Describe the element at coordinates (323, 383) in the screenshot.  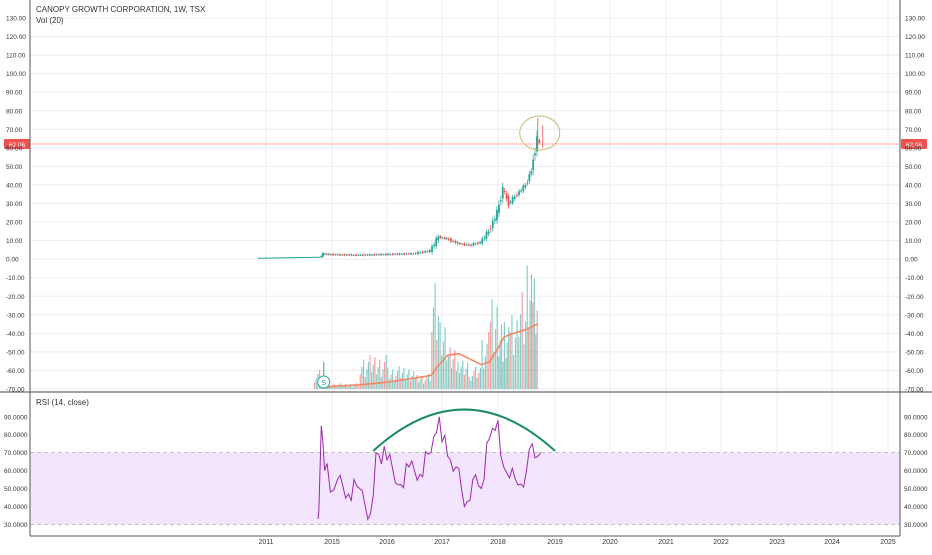
I see `split-marker-label: S` at that location.